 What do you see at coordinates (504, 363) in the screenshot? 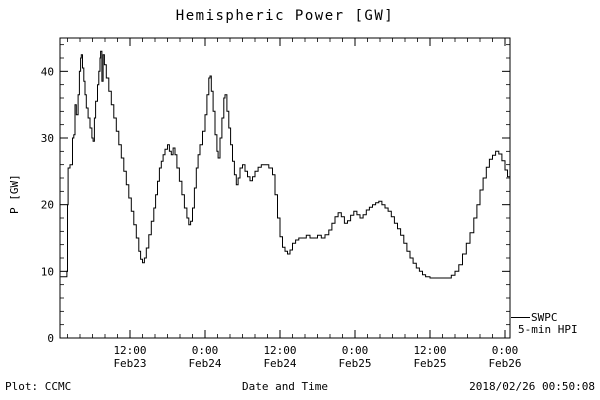
I see `svg-text: Feb26` at bounding box center [504, 363].